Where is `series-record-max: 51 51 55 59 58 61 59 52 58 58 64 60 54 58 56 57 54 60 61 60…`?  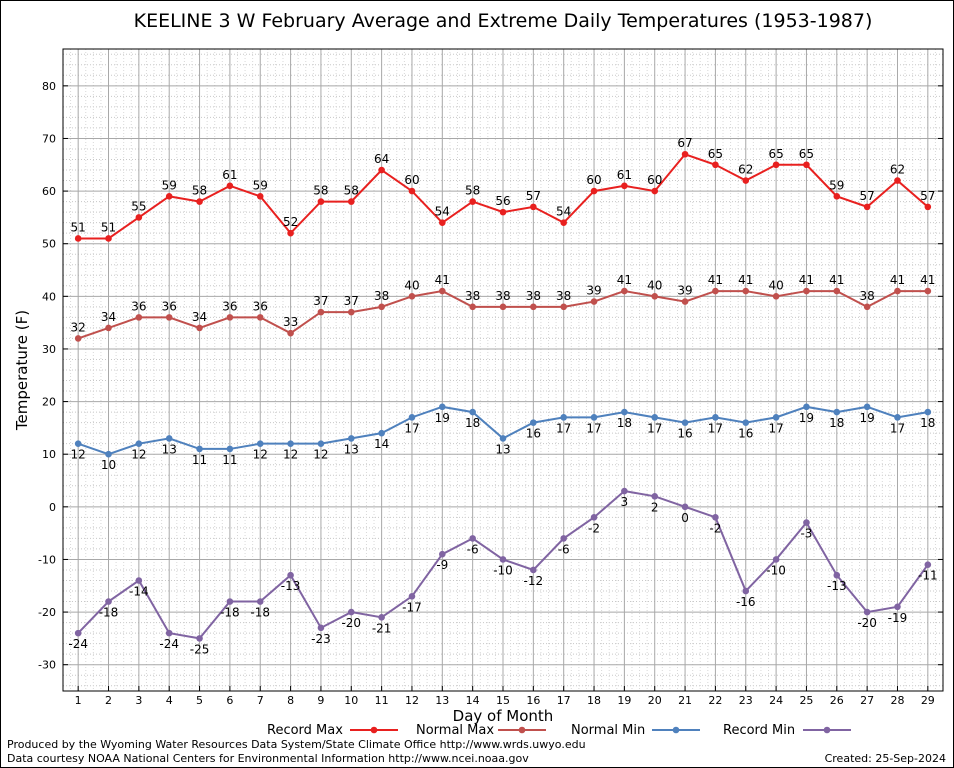
series-record-max: 51 51 55 59 58 61 59 52 58 58 64 60 54 58 56 57 54 60 61 60… is located at coordinates (503, 189).